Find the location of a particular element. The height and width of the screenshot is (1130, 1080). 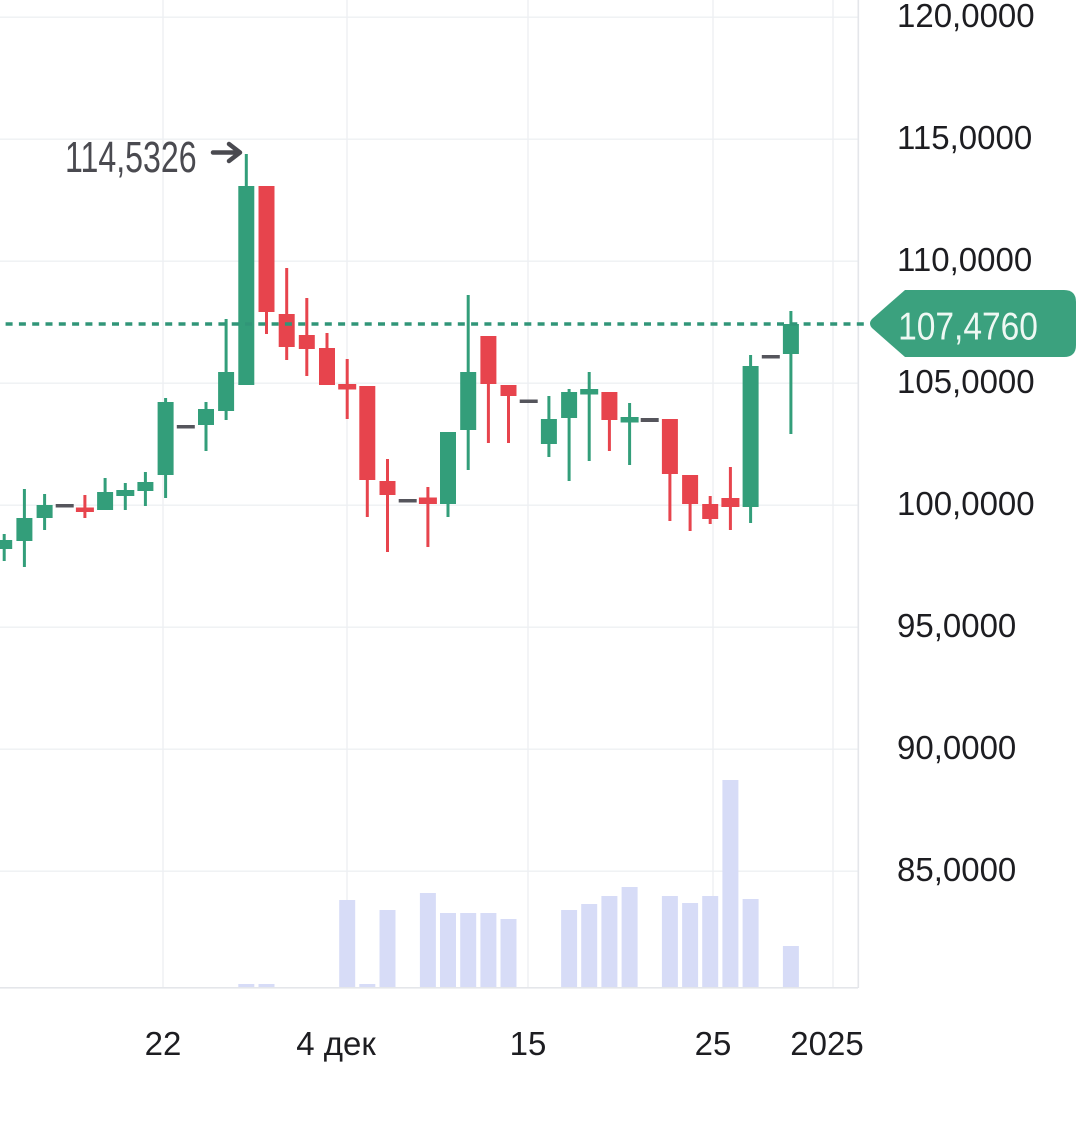

svg-text: 25 is located at coordinates (713, 1043).